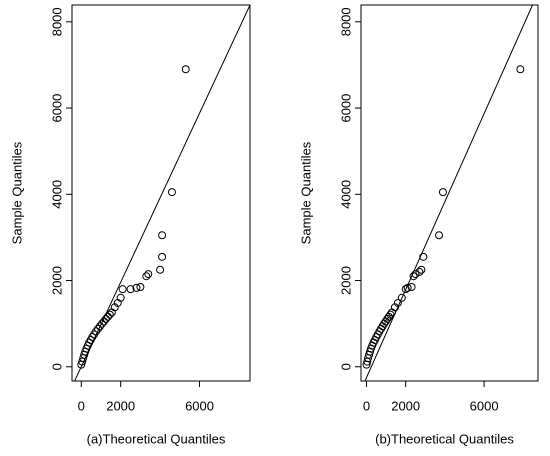  I want to click on x-axis-label: (a)Theoretical Quantiles, so click(156, 438).